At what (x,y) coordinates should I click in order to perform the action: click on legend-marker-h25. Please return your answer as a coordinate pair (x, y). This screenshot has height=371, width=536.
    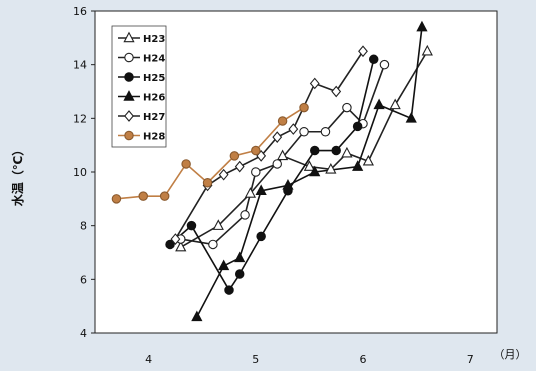
    Looking at the image, I should click on (129, 77).